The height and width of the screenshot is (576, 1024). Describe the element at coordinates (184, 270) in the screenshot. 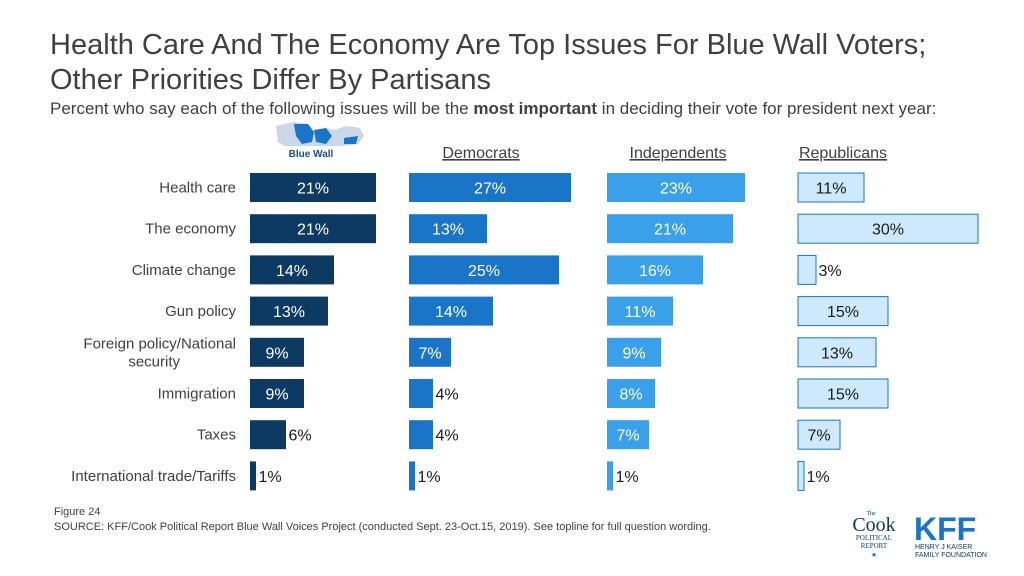

I see `category-label: Climate change` at that location.